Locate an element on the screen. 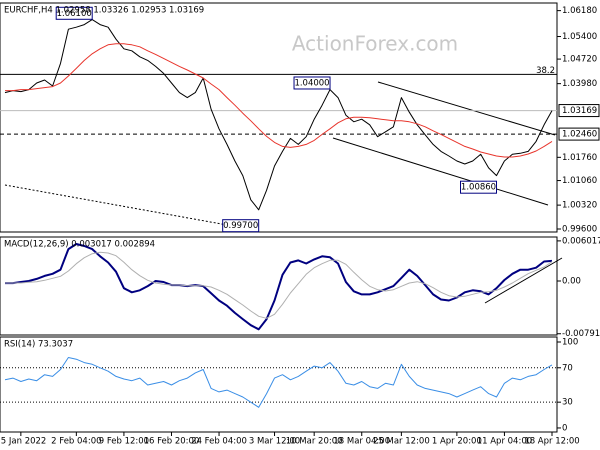 The height and width of the screenshot is (450, 600). annotation-label: 1.00860 is located at coordinates (478, 188).